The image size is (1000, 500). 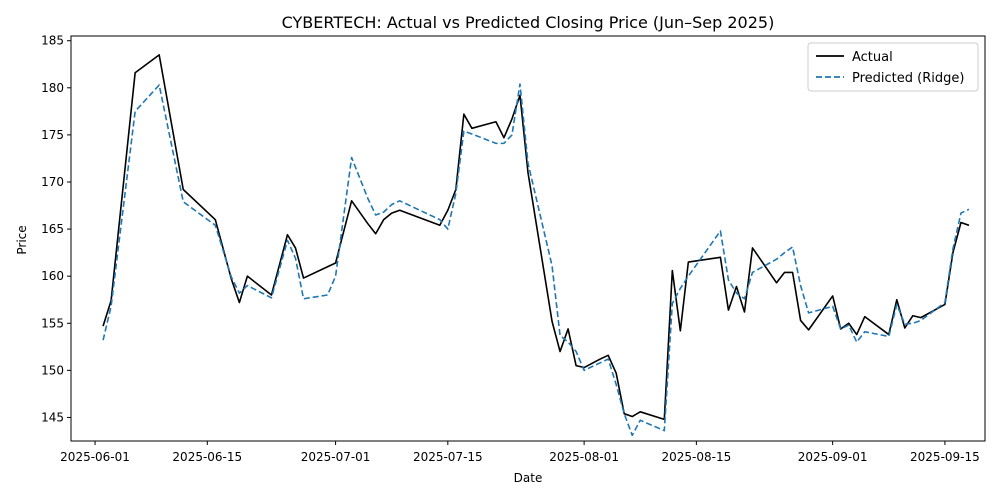 I want to click on y-tick-label: 185, so click(x=52, y=41).